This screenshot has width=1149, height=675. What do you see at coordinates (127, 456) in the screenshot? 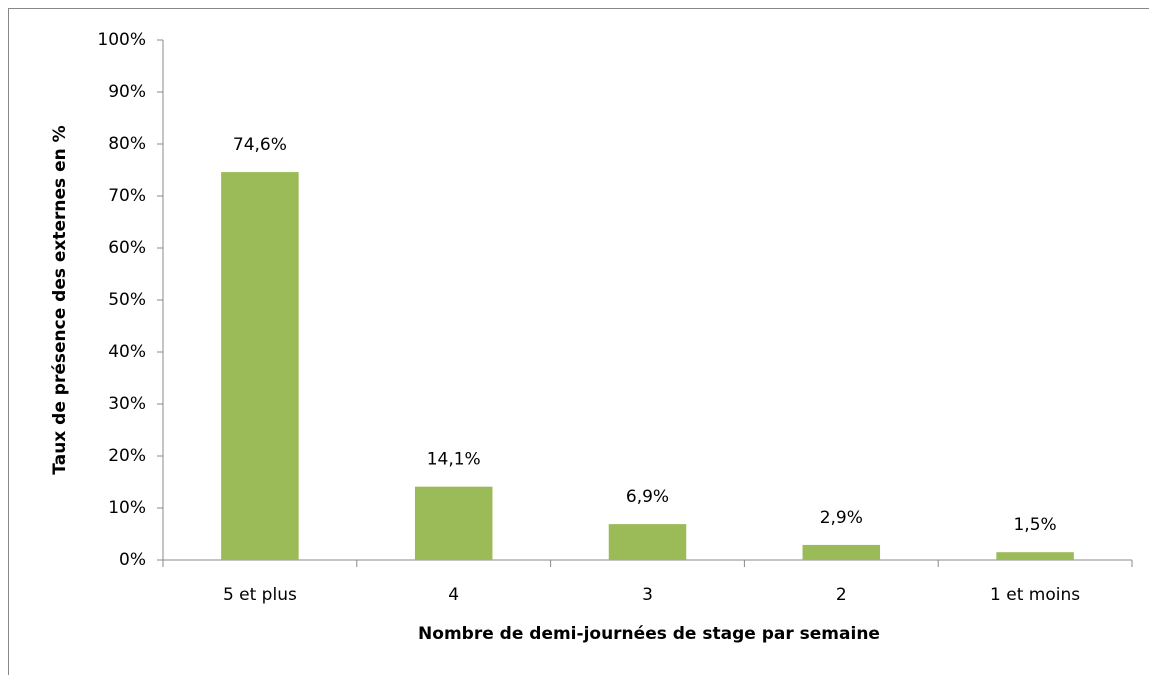
I see `y-tick-label: 20%` at bounding box center [127, 456].